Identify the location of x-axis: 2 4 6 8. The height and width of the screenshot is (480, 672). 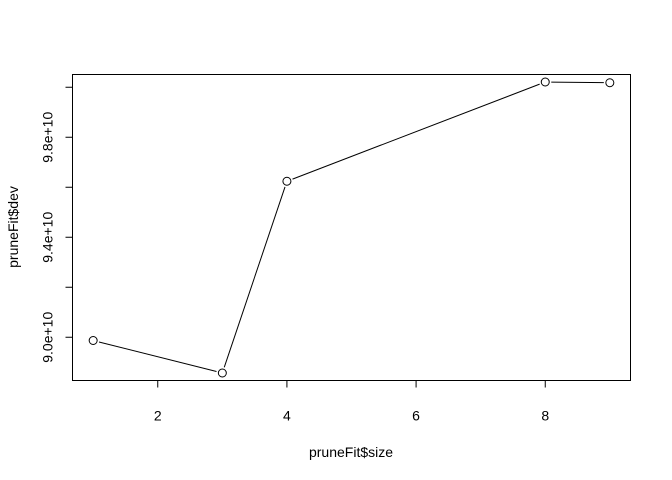
(351, 402).